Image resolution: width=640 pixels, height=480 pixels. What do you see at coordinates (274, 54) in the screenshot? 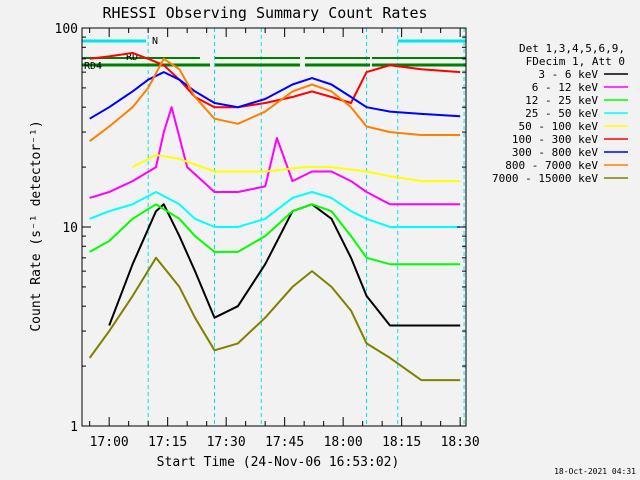
I see `state-flags: N RD RD4` at bounding box center [274, 54].